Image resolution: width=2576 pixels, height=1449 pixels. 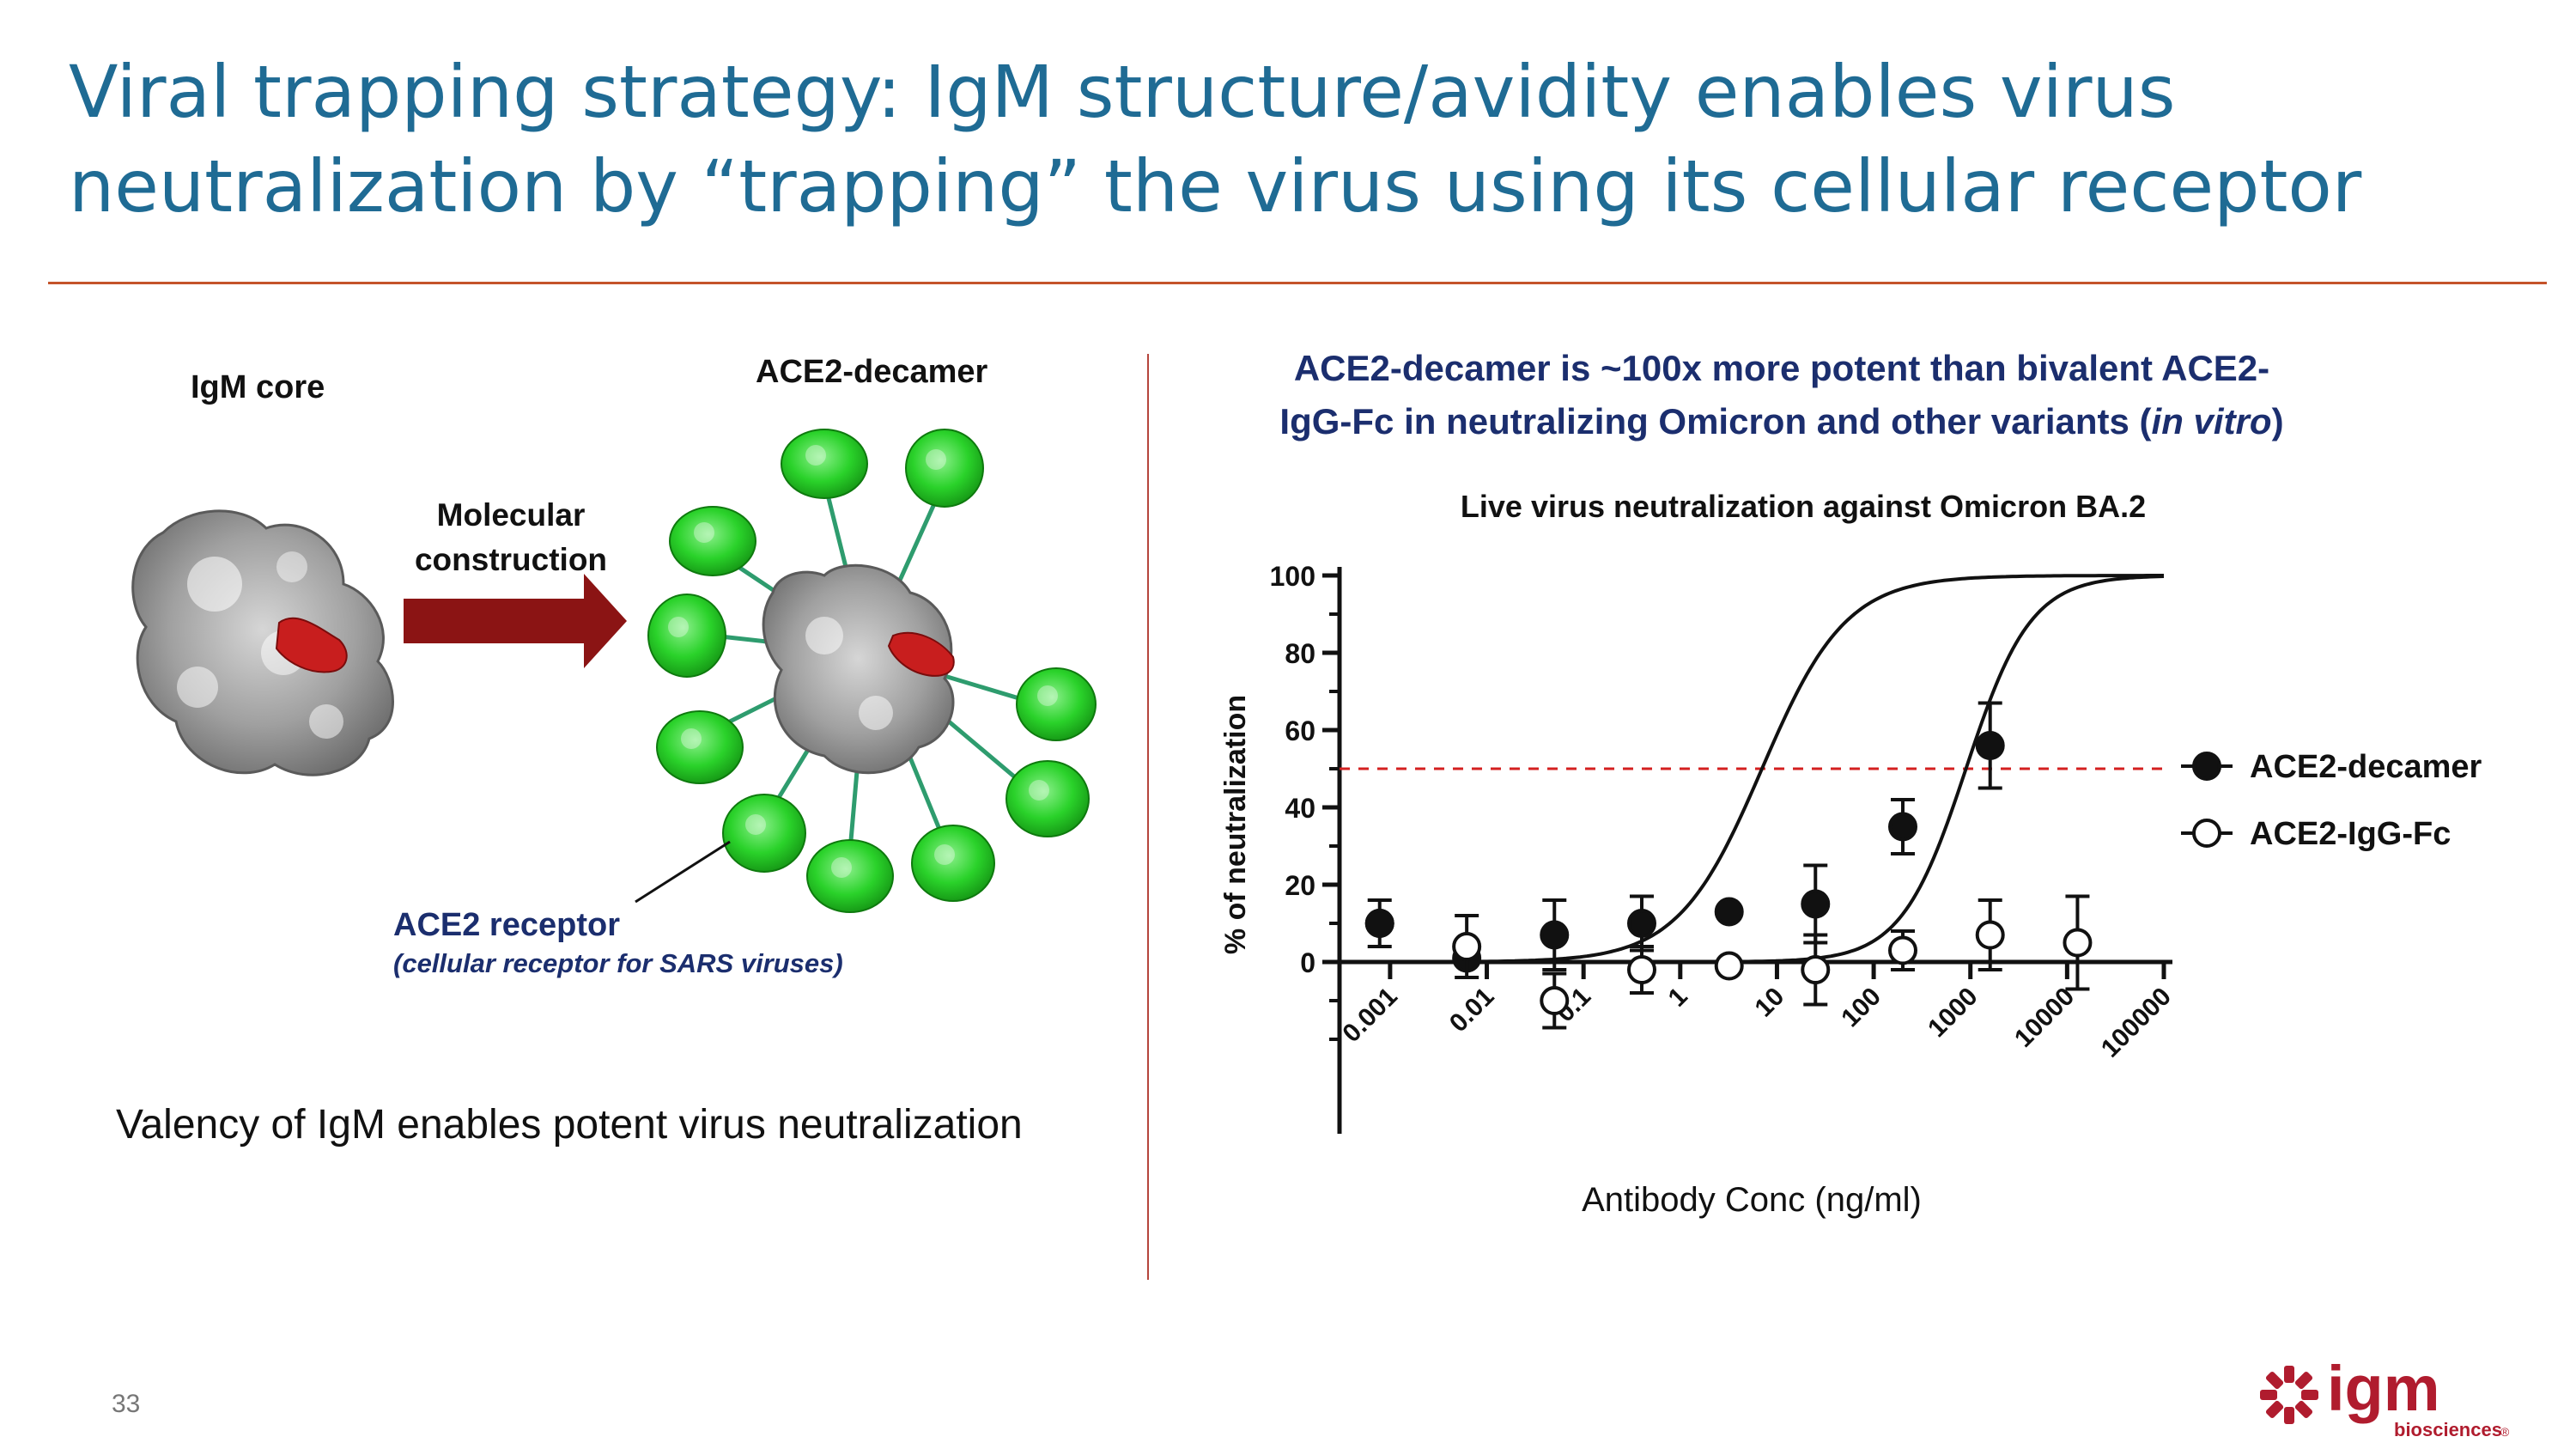 What do you see at coordinates (2045, 1018) in the screenshot?
I see `x-tick-label: 10000` at bounding box center [2045, 1018].